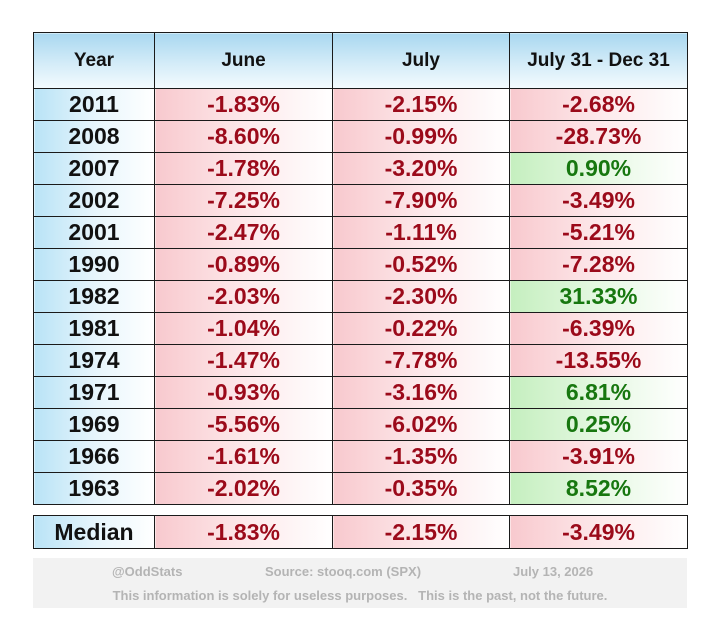 This screenshot has height=630, width=719. I want to click on cell-july: -2.30%, so click(421, 296).